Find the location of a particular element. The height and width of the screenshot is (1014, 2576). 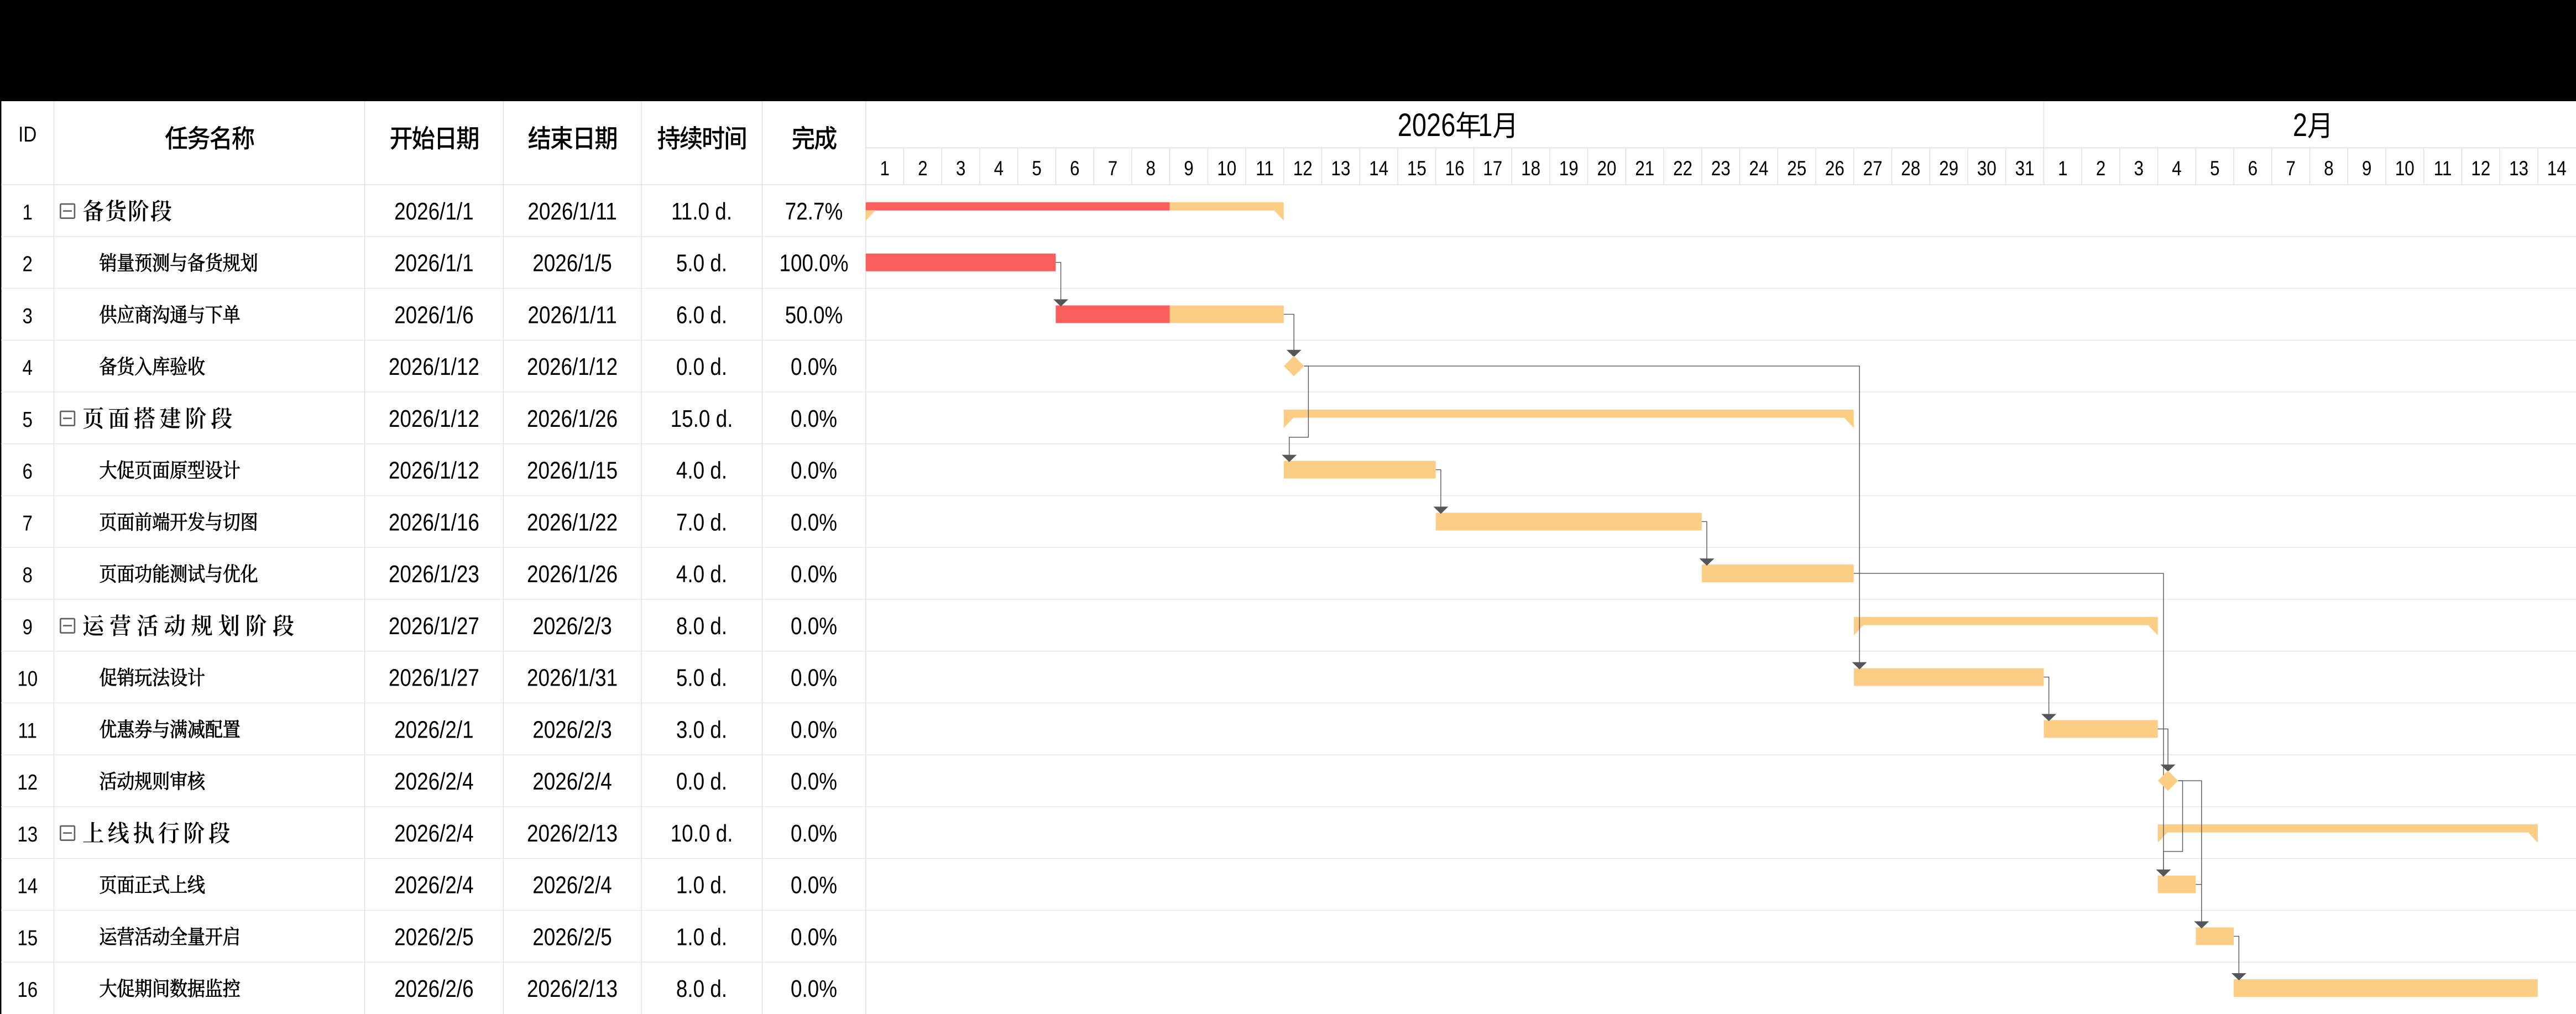

svg-text: 2026/1/22 is located at coordinates (572, 522).